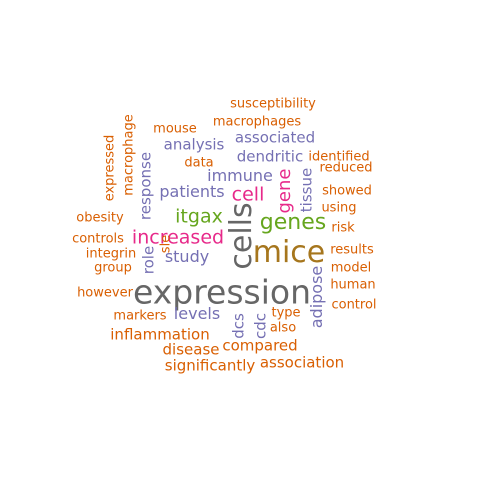 The image size is (480, 480). I want to click on word-integrin: integrin, so click(111, 254).